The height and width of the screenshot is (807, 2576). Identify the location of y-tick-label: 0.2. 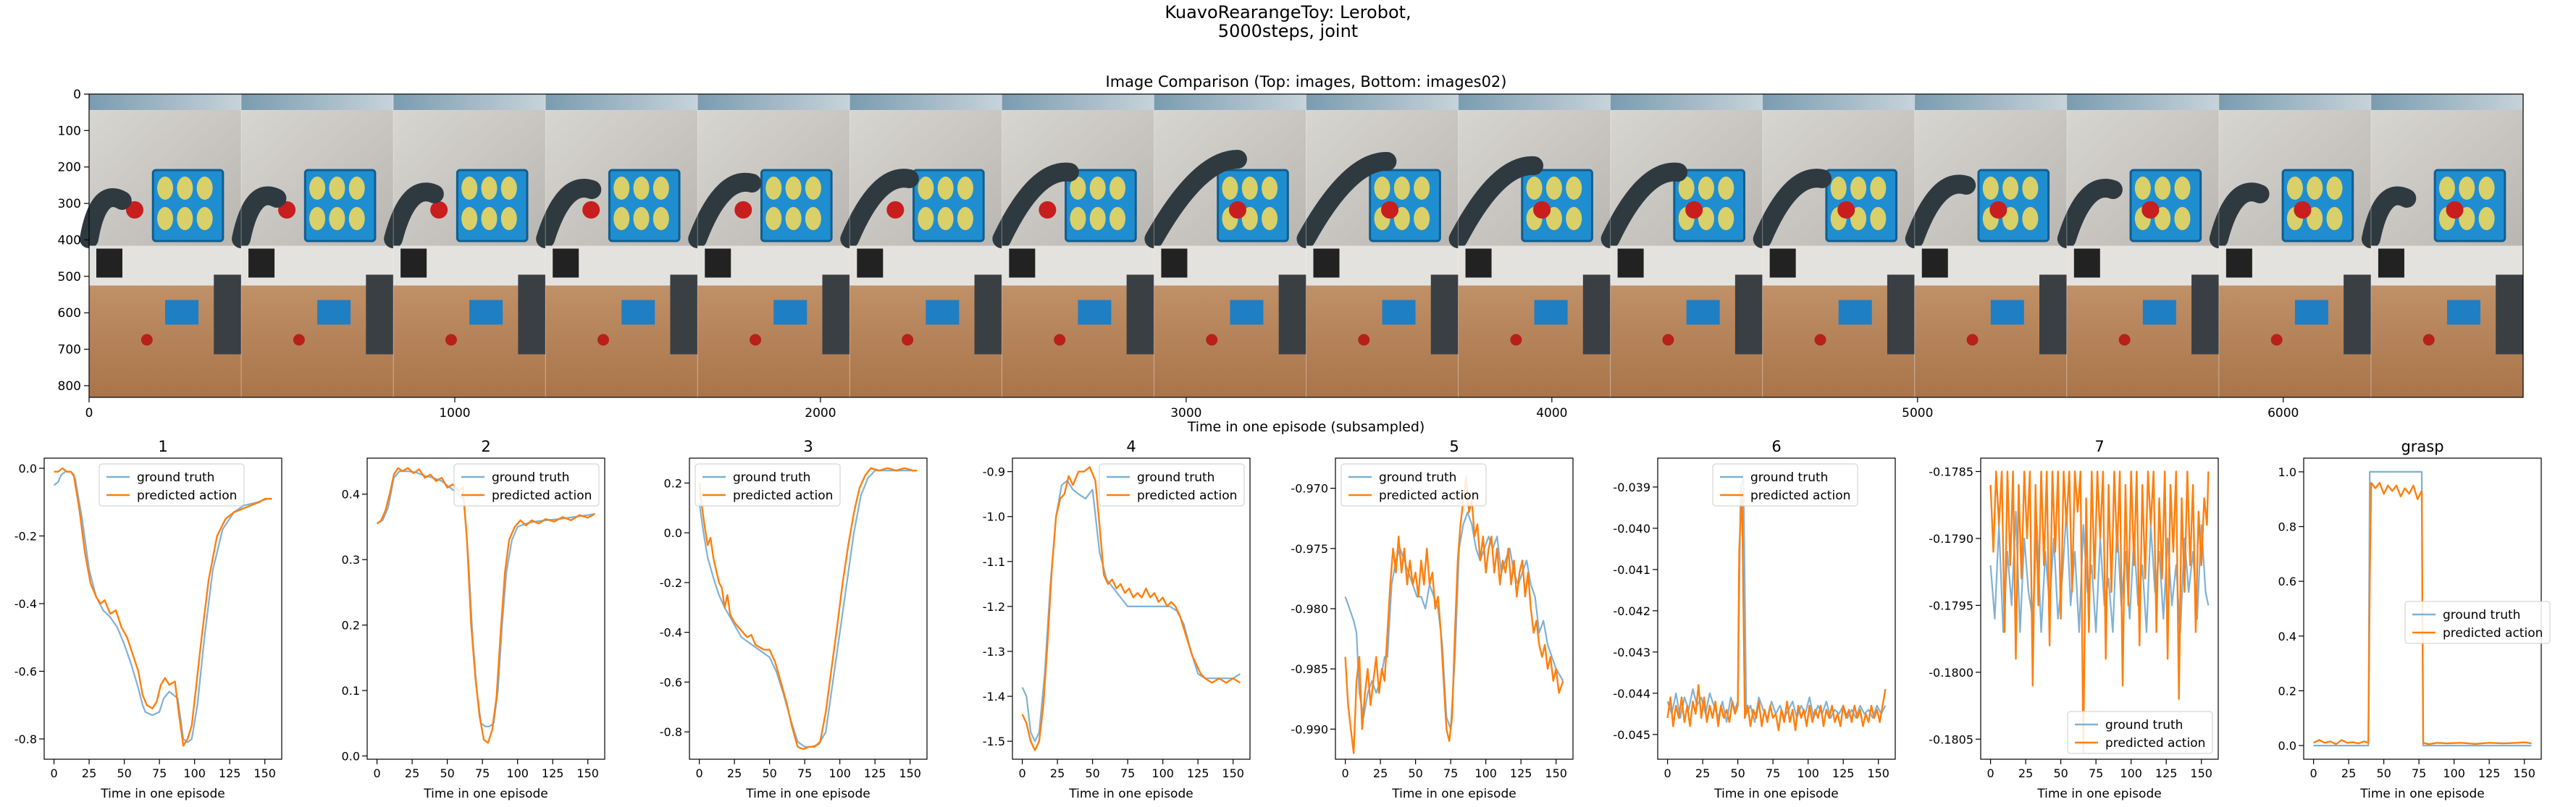
(351, 626).